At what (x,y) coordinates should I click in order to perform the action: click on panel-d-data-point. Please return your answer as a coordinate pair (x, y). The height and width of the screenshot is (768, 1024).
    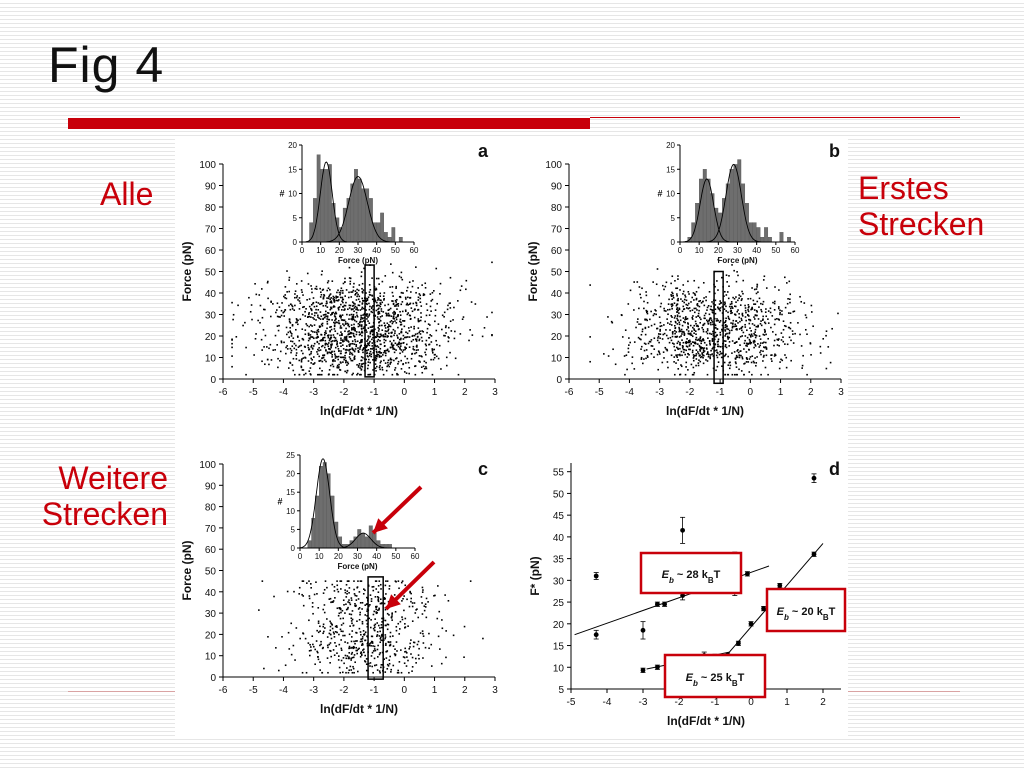
    Looking at the image, I should click on (747, 574).